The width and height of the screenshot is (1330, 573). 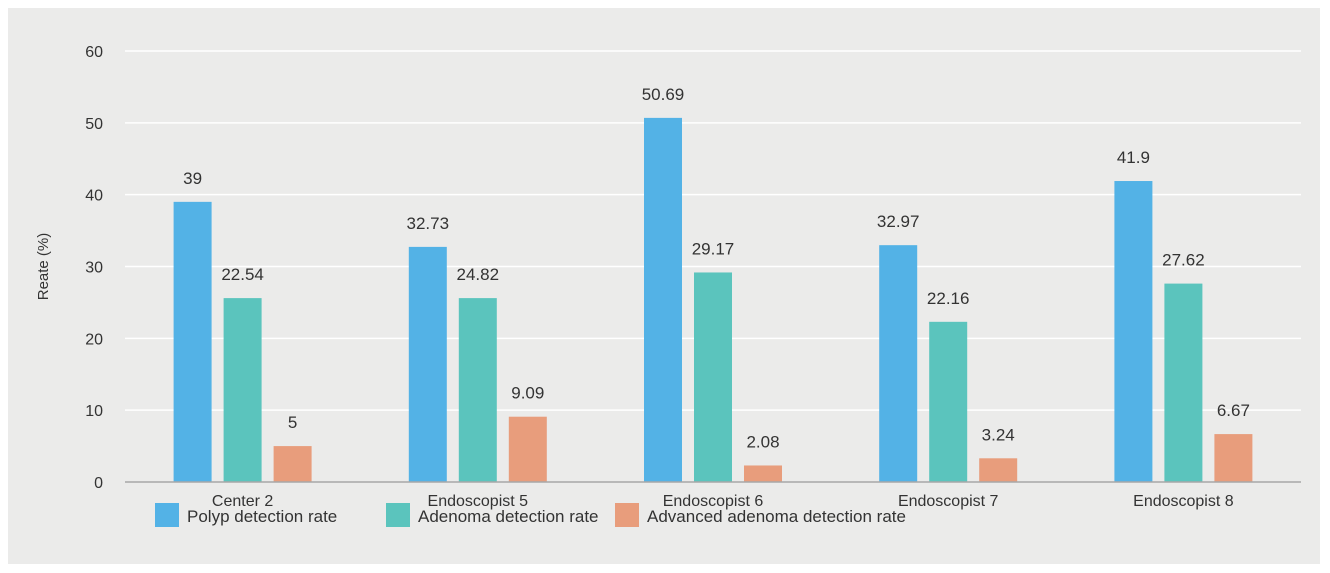 What do you see at coordinates (776, 516) in the screenshot?
I see `legend-label: Advanced adenoma detection rate` at bounding box center [776, 516].